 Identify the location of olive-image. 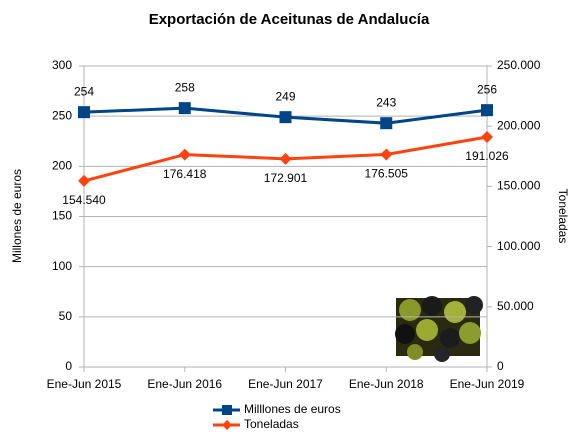
(439, 329).